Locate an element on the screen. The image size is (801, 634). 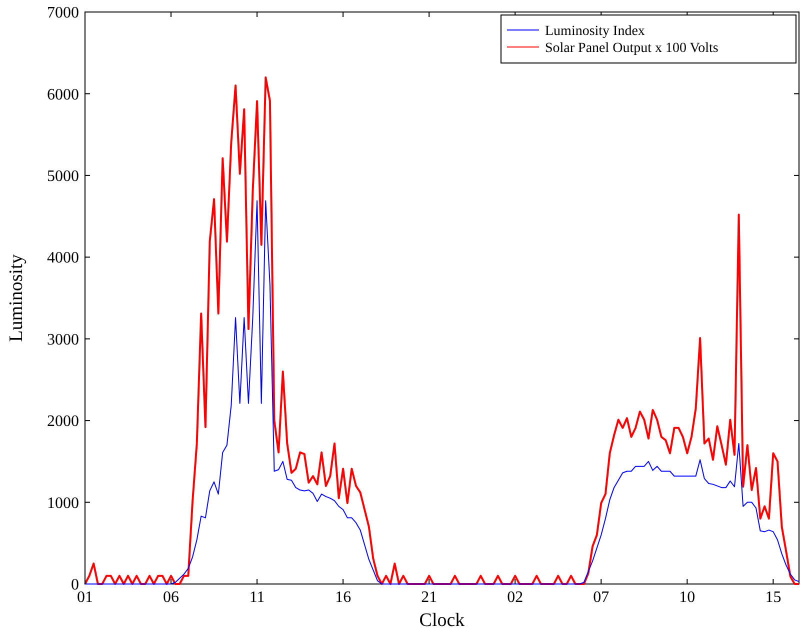
y-tick-label: 2000 is located at coordinates (63, 421).